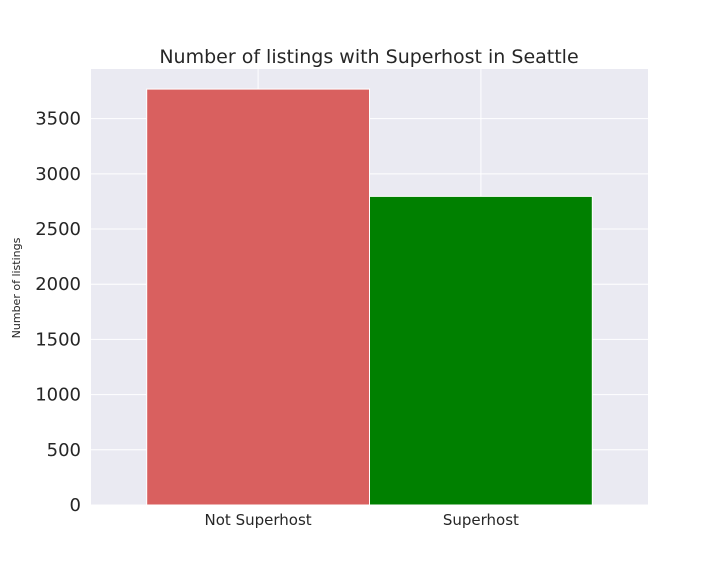 Image resolution: width=720 pixels, height=576 pixels. I want to click on y-tick-label: 3500, so click(58, 119).